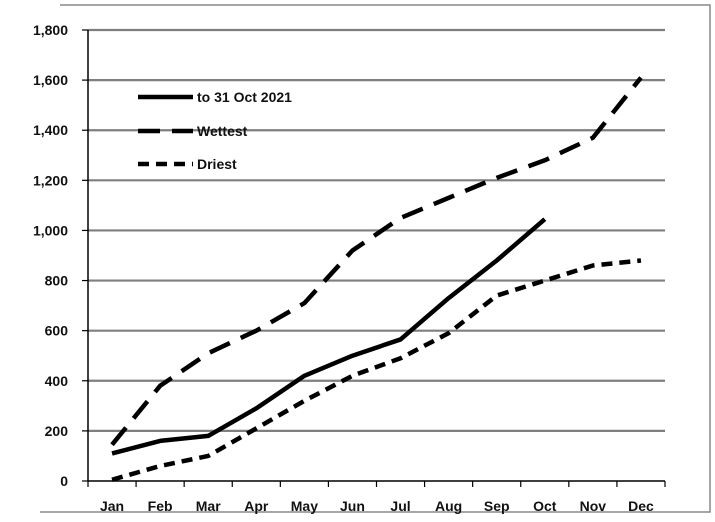 This screenshot has height=522, width=715. What do you see at coordinates (57, 431) in the screenshot?
I see `y-tick-label: 200` at bounding box center [57, 431].